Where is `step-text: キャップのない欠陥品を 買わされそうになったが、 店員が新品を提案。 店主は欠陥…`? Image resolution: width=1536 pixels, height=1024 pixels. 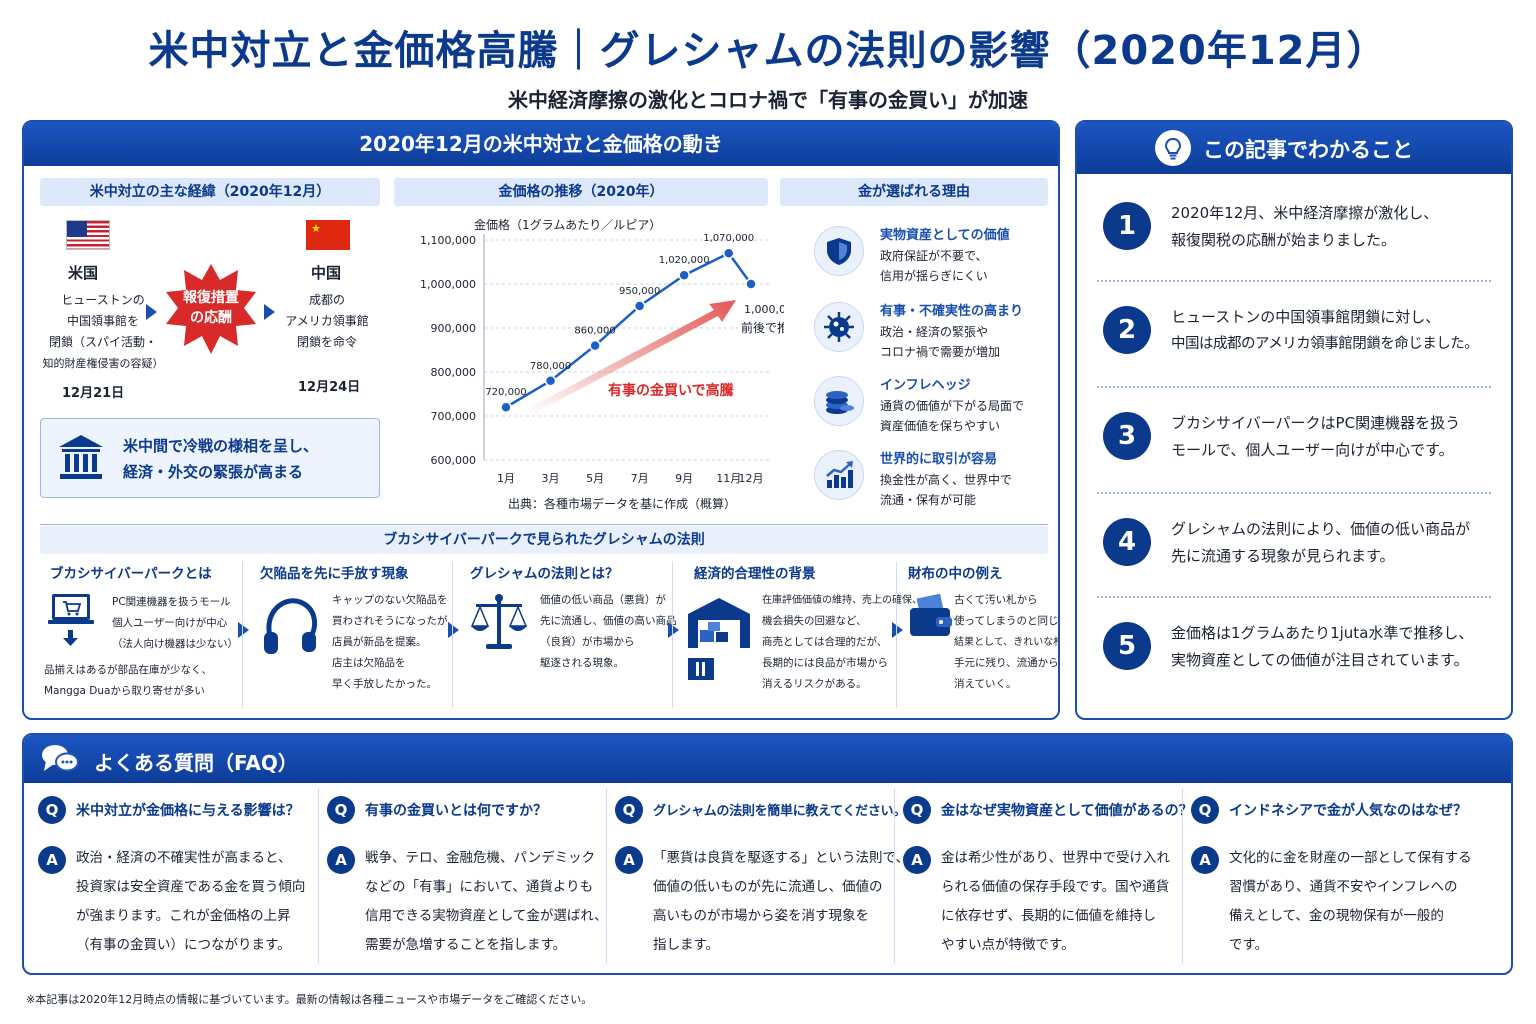 step-text: キャップのない欠陥品を 買わされそうになったが、 店員が新品を提案。 店主は欠陥… is located at coordinates (395, 642).